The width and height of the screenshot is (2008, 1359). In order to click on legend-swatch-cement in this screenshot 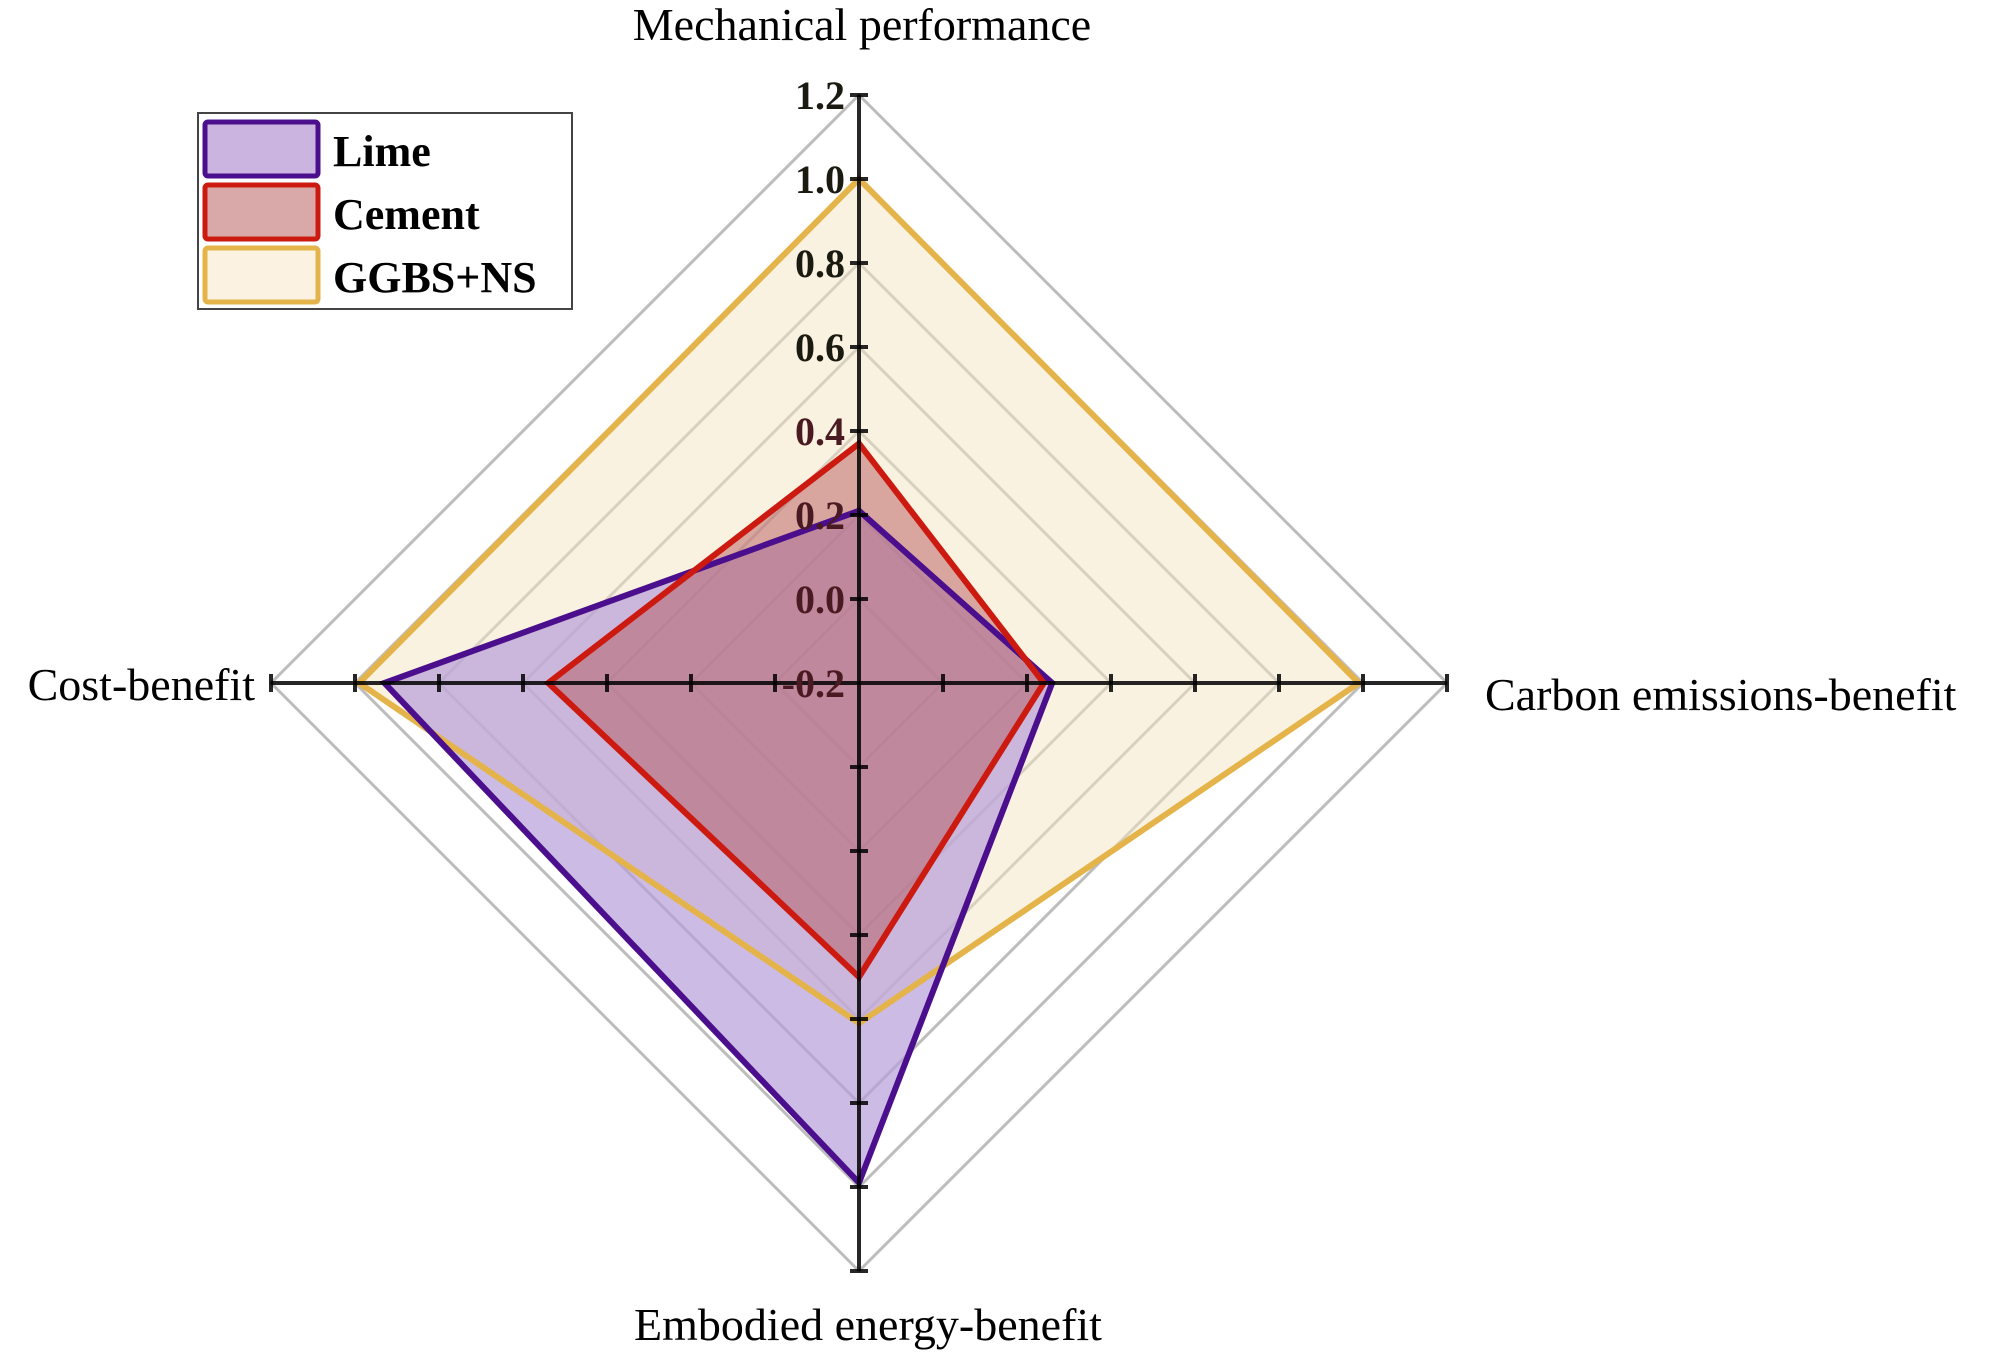, I will do `click(261, 212)`.